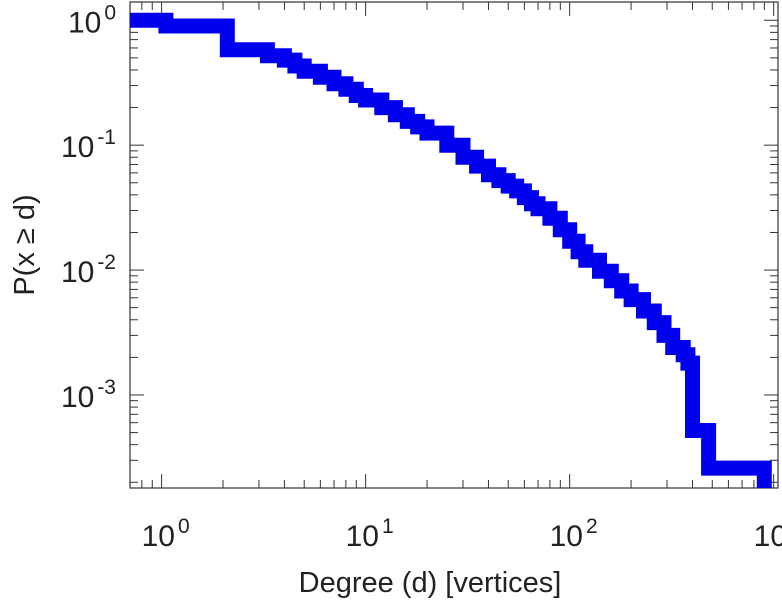 This screenshot has height=600, width=782. Describe the element at coordinates (166, 534) in the screenshot. I see `x-tick-label: 10 0` at that location.